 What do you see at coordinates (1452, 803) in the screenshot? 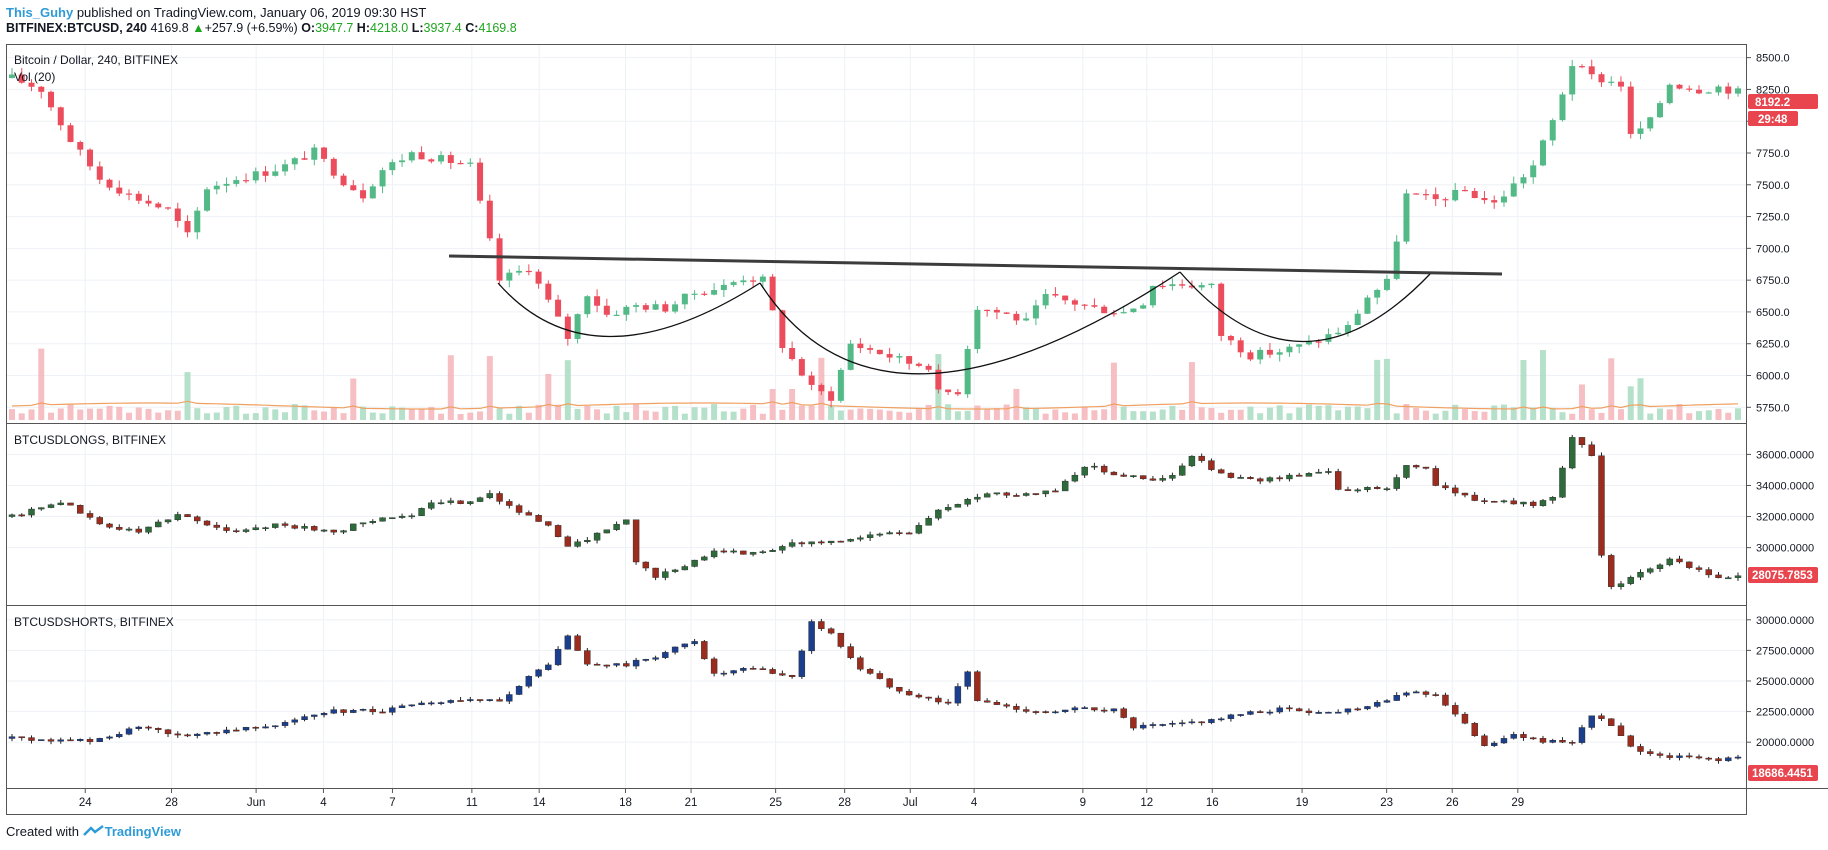
I see `x-tick-label: 26` at bounding box center [1452, 803].